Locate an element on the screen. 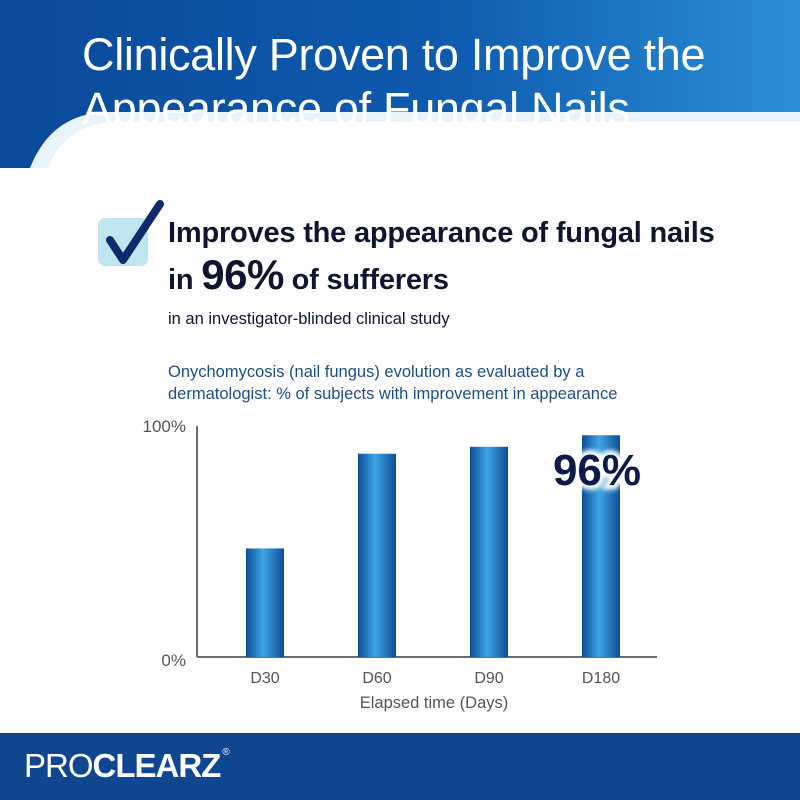  bar-d90 is located at coordinates (489, 551).